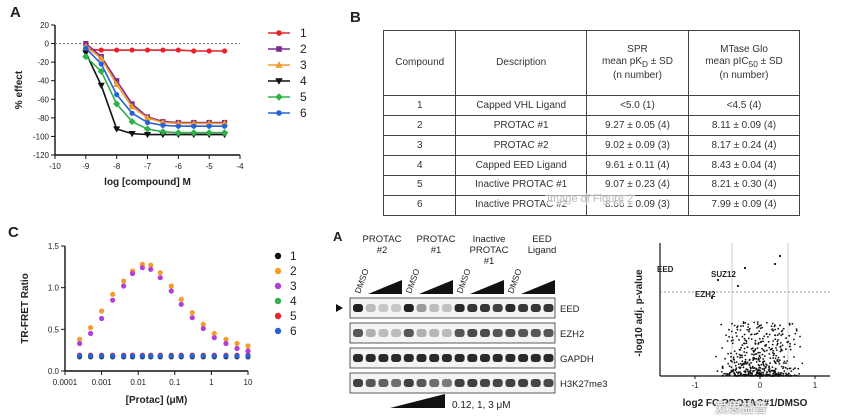  What do you see at coordinates (489, 239) in the screenshot?
I see `blot-group-label: Inactive` at bounding box center [489, 239].